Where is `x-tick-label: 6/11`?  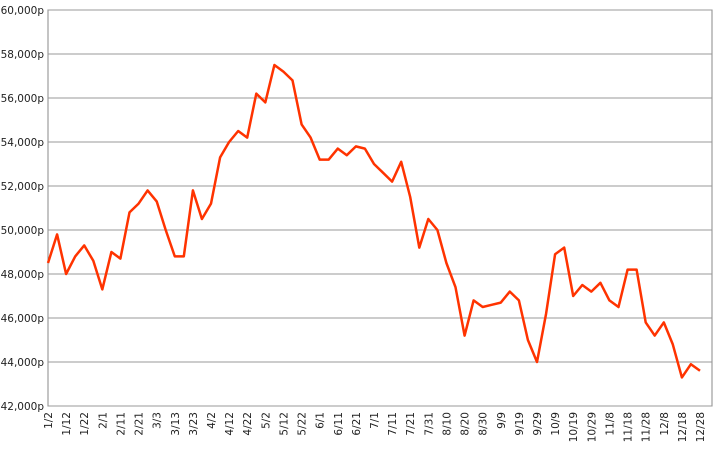
x-tick-label: 6/11 is located at coordinates (339, 424).